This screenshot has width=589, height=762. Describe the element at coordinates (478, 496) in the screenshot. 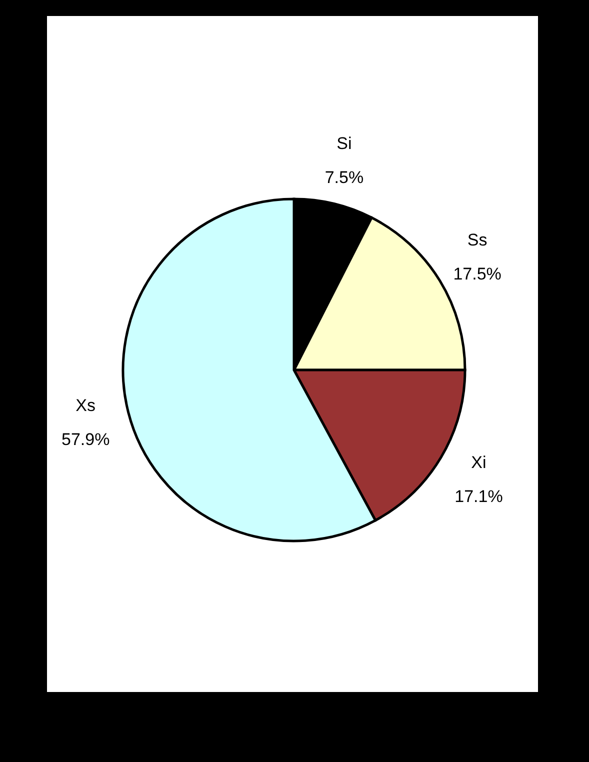

I see `data-label: 17.1%` at that location.